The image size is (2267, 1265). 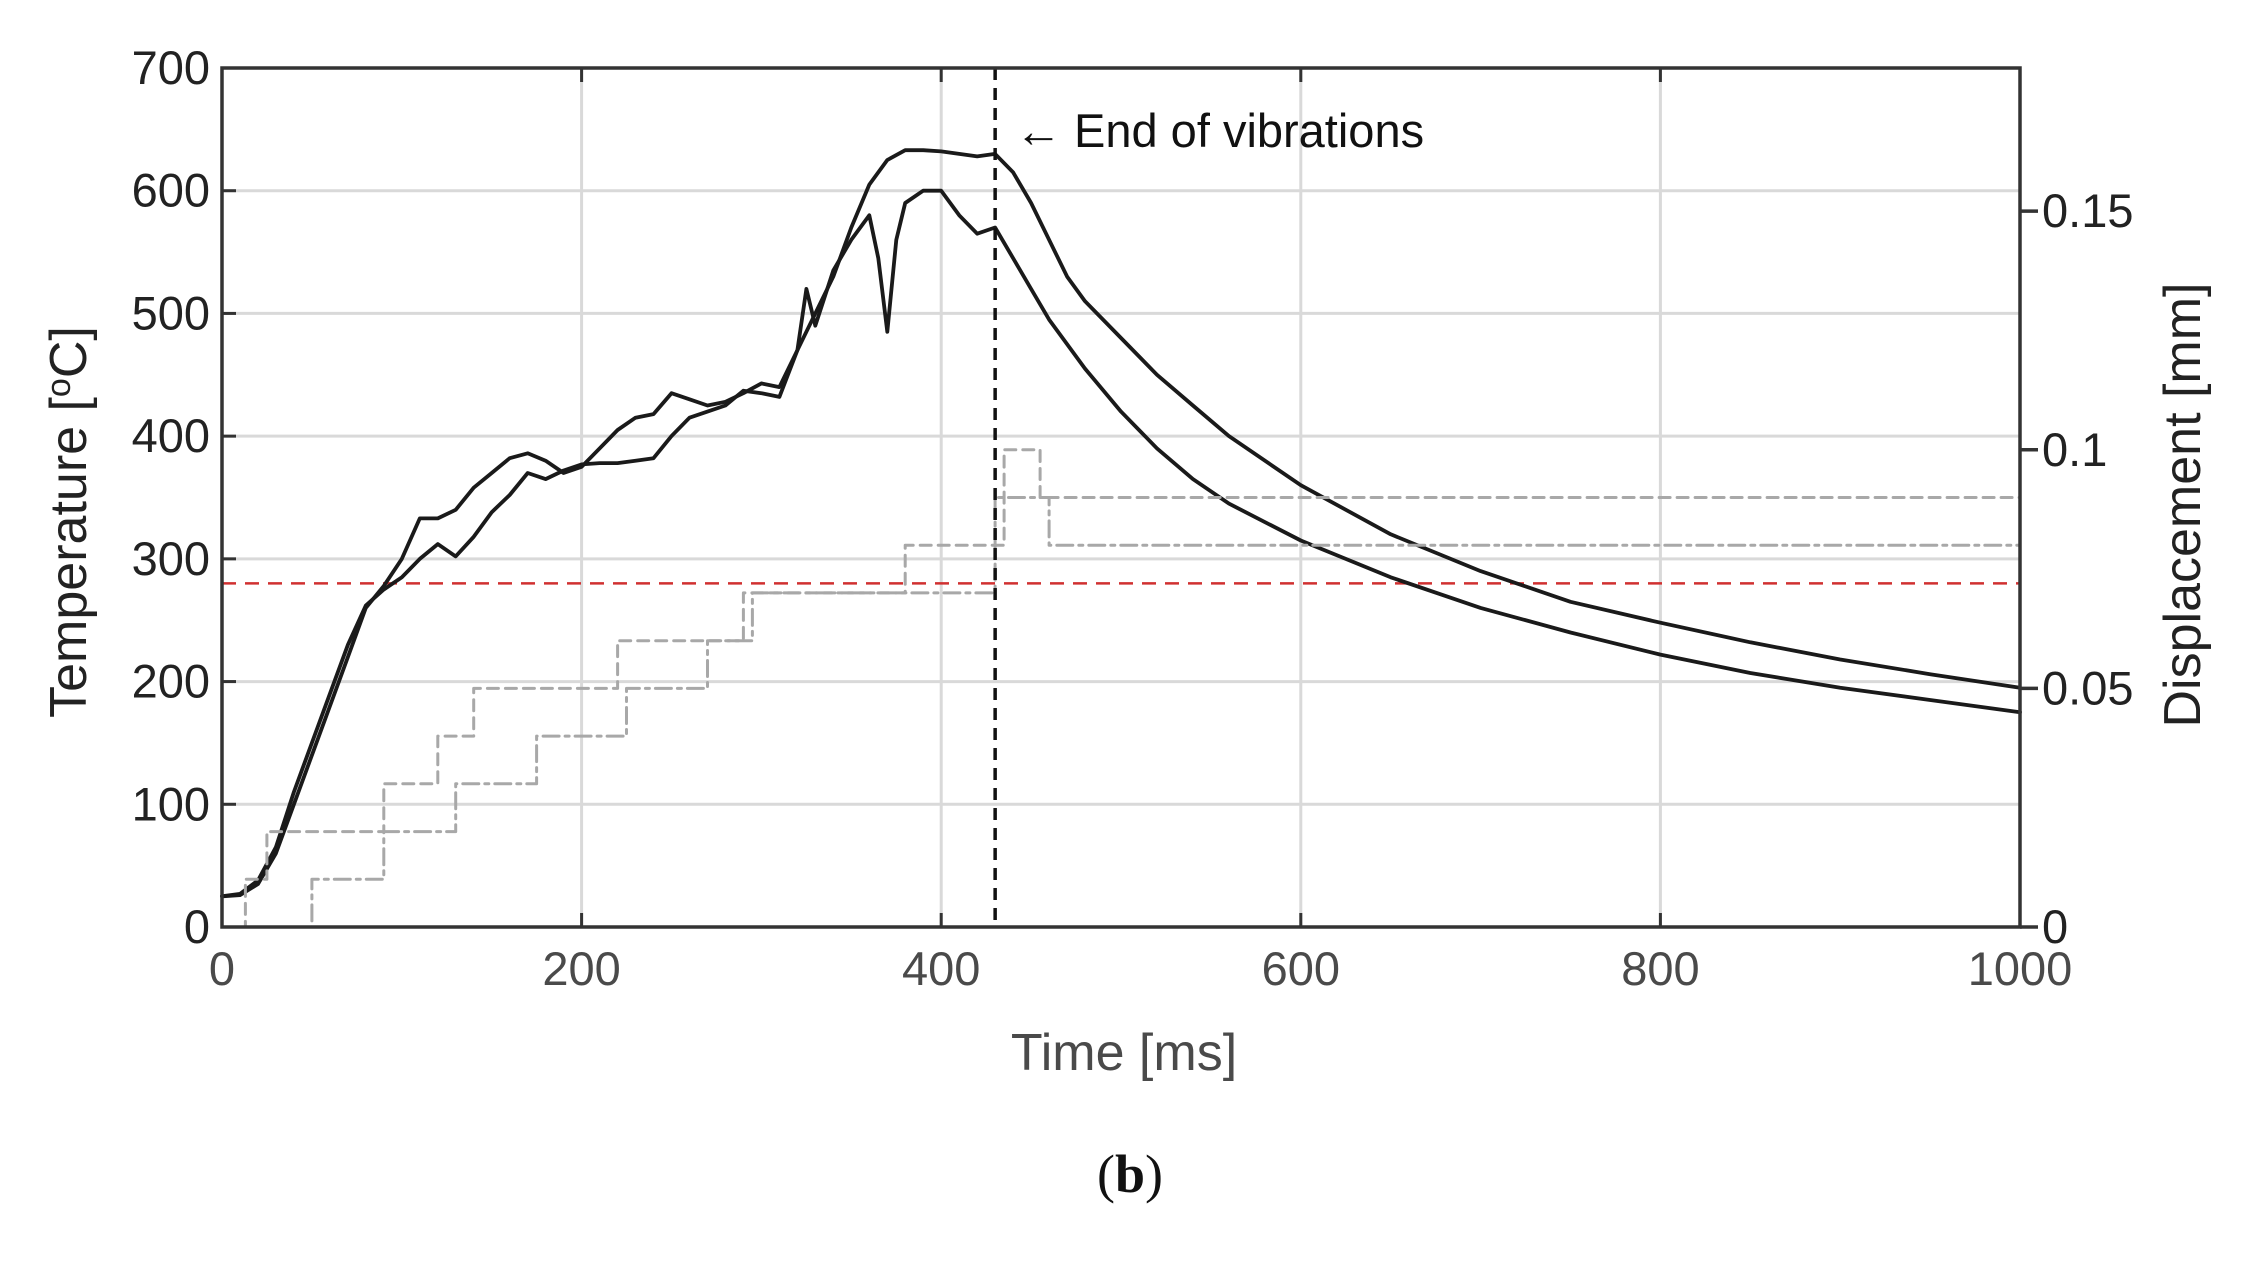 I want to click on y-left-tick-label-0: 0, so click(x=197, y=926).